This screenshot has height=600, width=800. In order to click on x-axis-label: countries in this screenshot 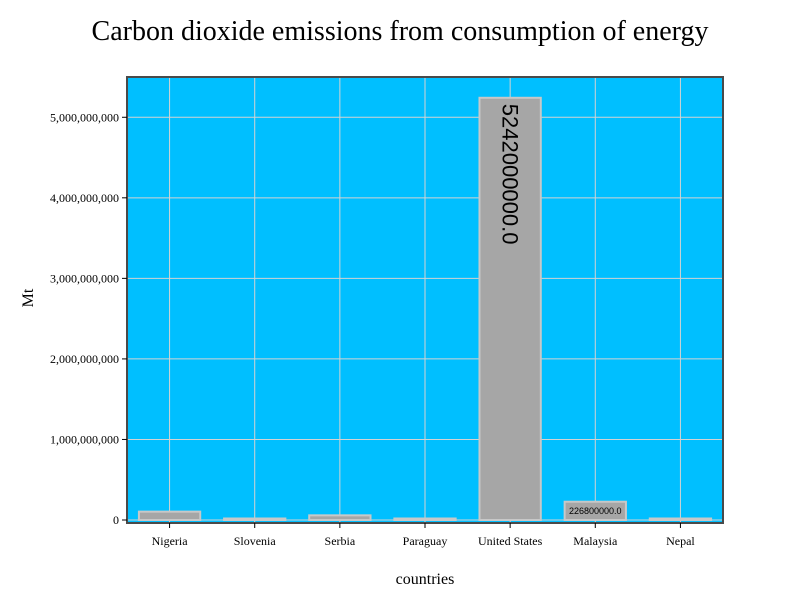, I will do `click(425, 579)`.